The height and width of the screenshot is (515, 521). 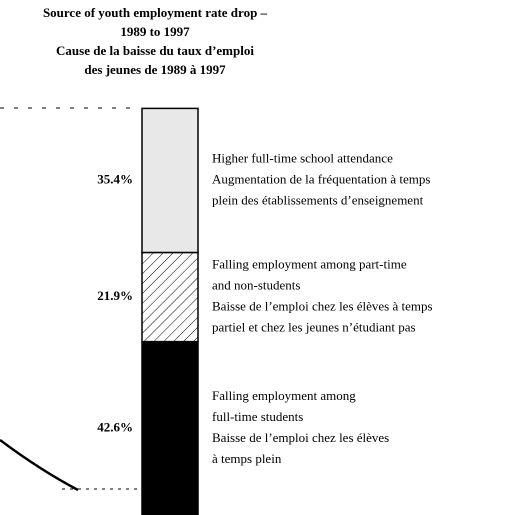 What do you see at coordinates (321, 178) in the screenshot?
I see `segment-label: Augmentation de la fréquentation à temps` at bounding box center [321, 178].